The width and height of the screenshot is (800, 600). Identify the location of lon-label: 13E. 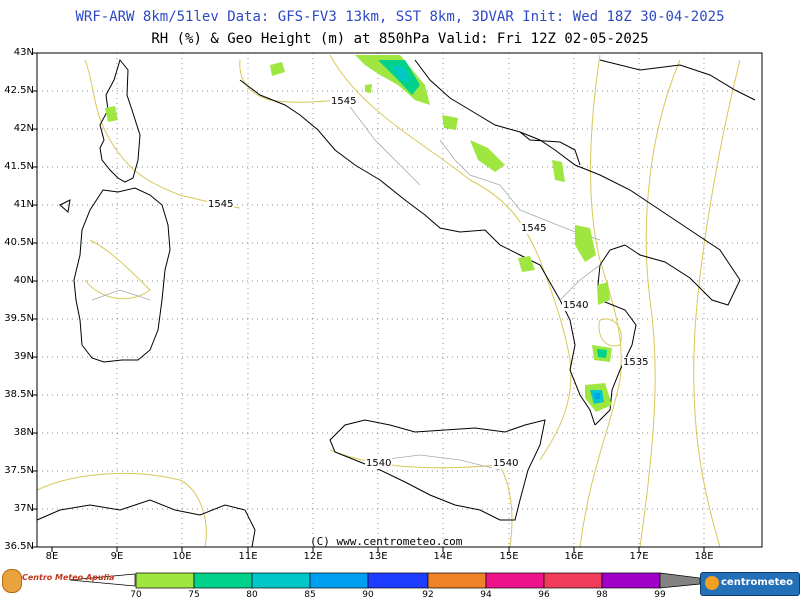
(378, 556).